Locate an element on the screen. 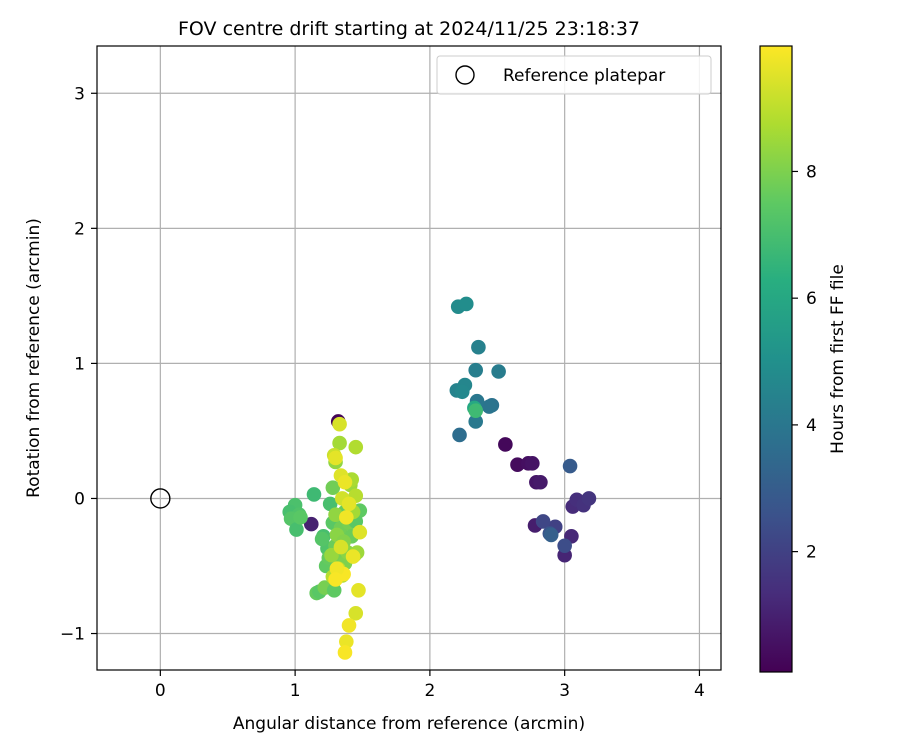  y-axis-ticks: −1 0 1 2 3 is located at coordinates (78, 364).